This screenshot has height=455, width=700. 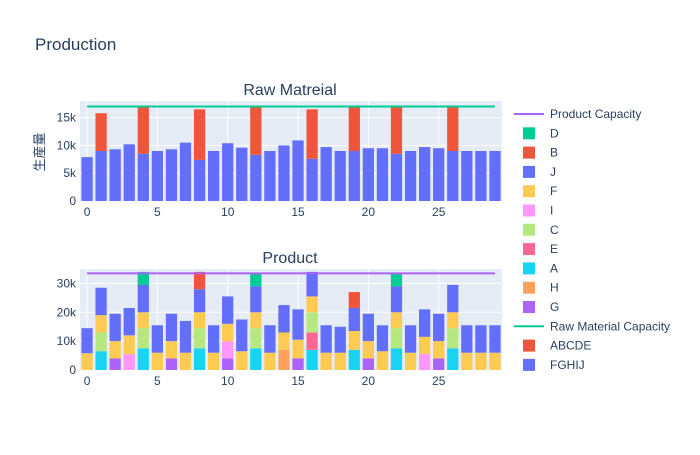 I want to click on legend-item-f: F, so click(x=540, y=191).